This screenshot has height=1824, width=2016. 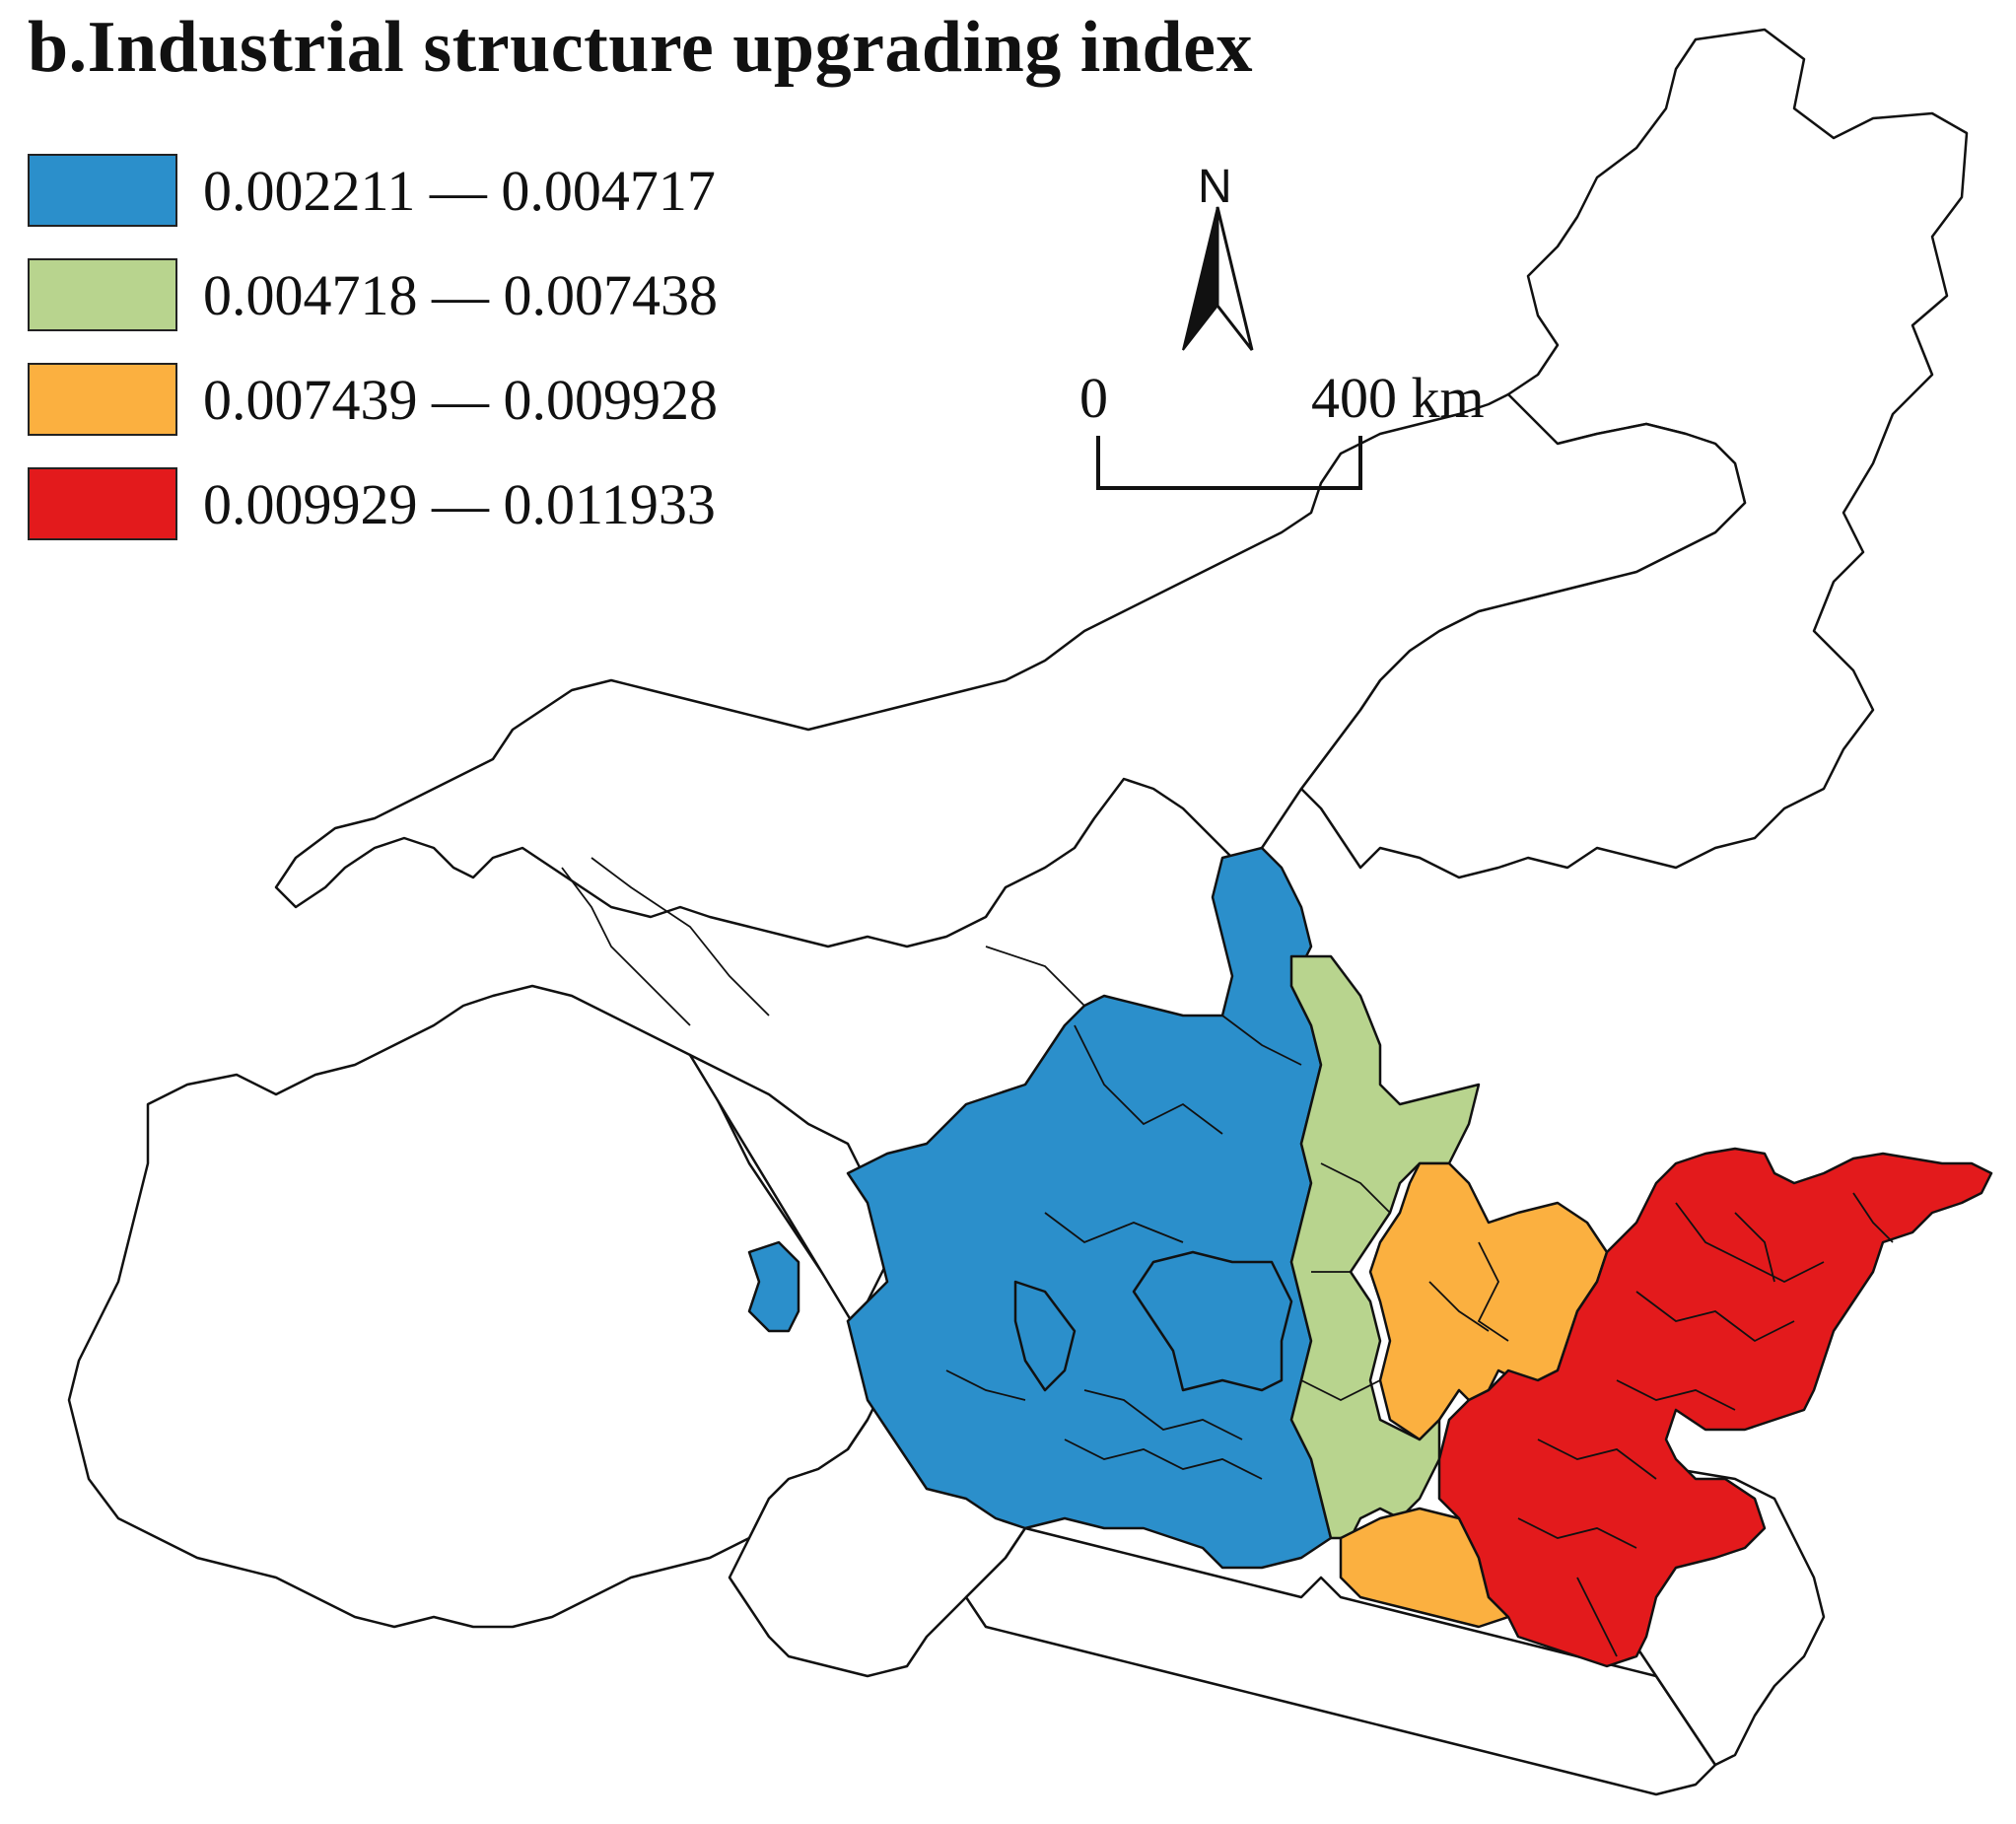 What do you see at coordinates (460, 503) in the screenshot?
I see `legend-label: 0.009929 — 0.011933` at bounding box center [460, 503].